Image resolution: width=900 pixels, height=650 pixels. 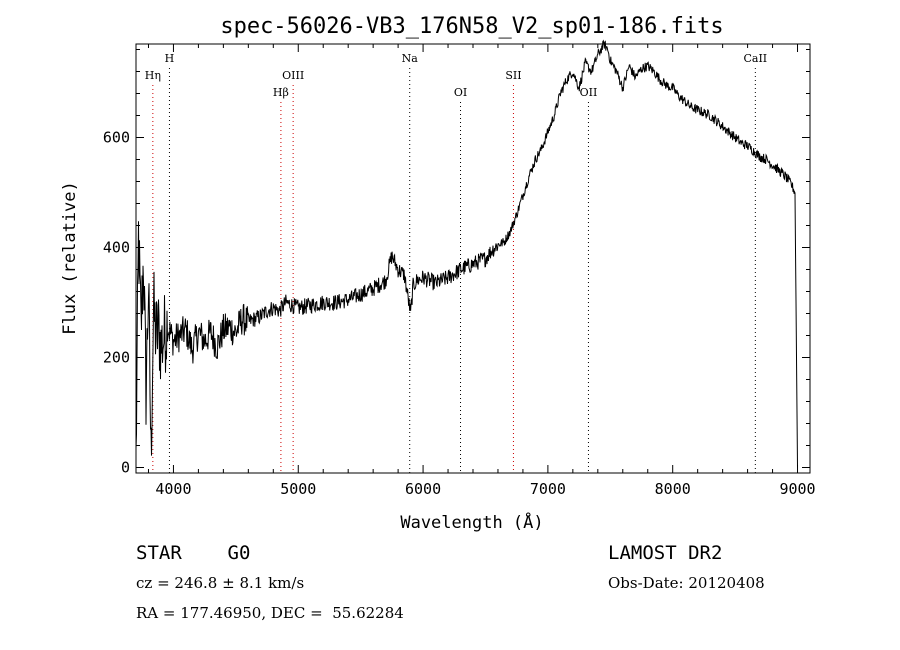 What do you see at coordinates (270, 613) in the screenshot?
I see `coordinates: RA = 177.46950, DEC = 55.62284` at bounding box center [270, 613].